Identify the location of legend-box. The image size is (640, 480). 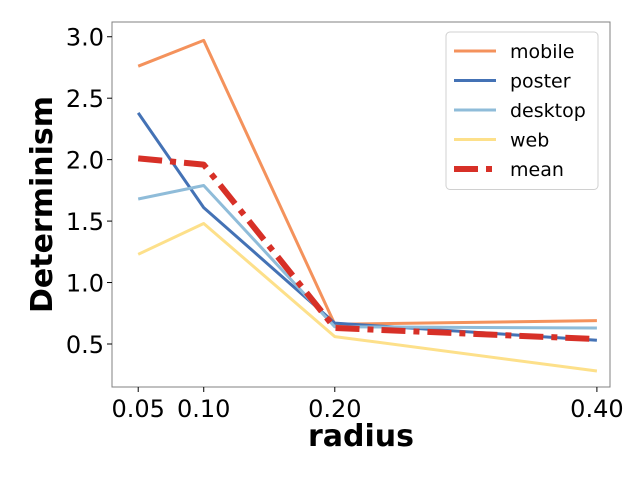
(522, 110).